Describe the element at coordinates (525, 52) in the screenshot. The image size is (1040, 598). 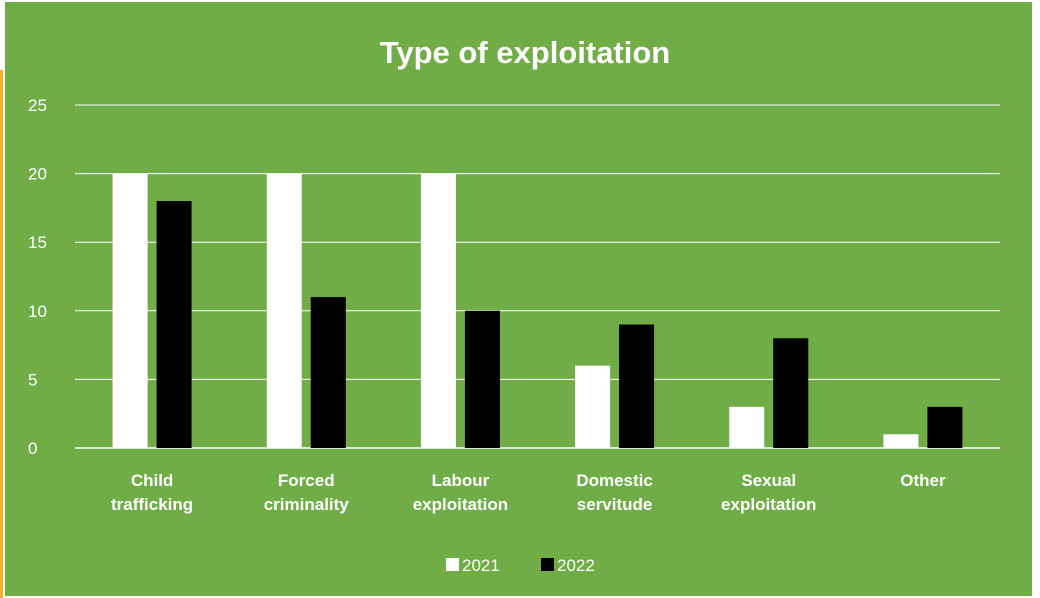
I see `chart-title: Type of exploitation` at that location.